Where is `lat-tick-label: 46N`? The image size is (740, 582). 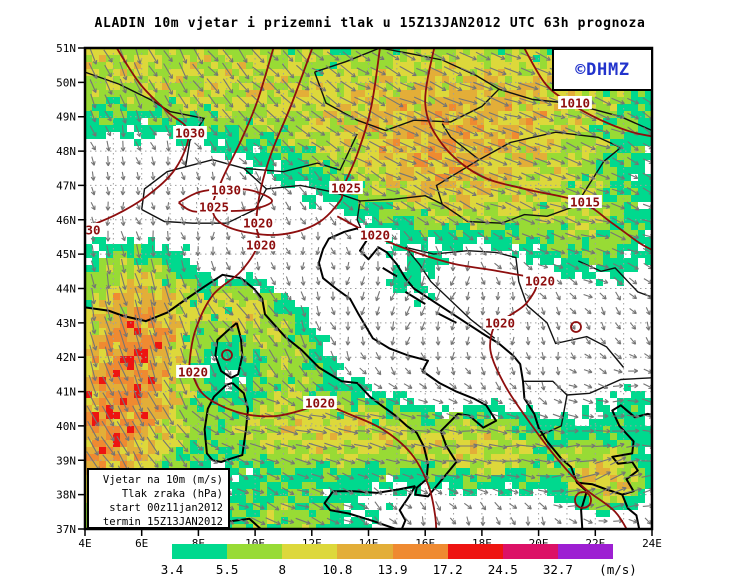
lat-tick-label: 46N is located at coordinates (66, 220).